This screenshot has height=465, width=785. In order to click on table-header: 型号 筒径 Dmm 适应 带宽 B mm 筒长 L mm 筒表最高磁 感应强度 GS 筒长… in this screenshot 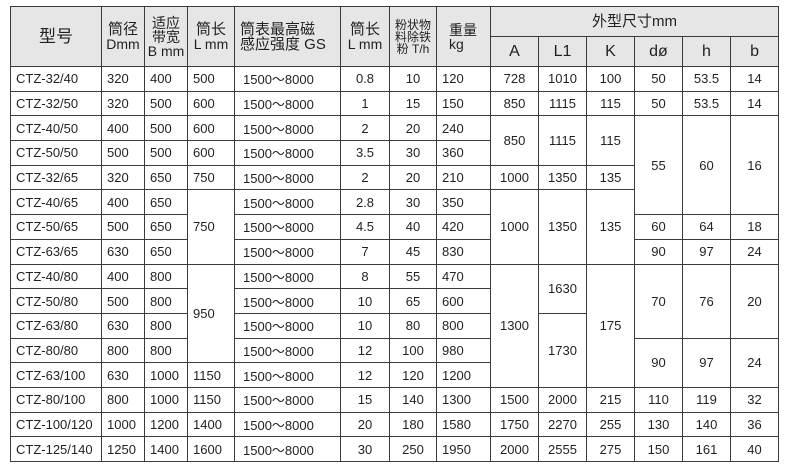, I will do `click(395, 36)`.